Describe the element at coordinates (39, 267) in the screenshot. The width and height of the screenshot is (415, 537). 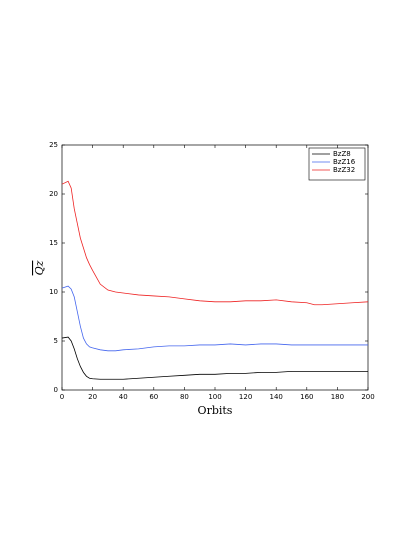
I see `y-axis-label: Qz` at that location.